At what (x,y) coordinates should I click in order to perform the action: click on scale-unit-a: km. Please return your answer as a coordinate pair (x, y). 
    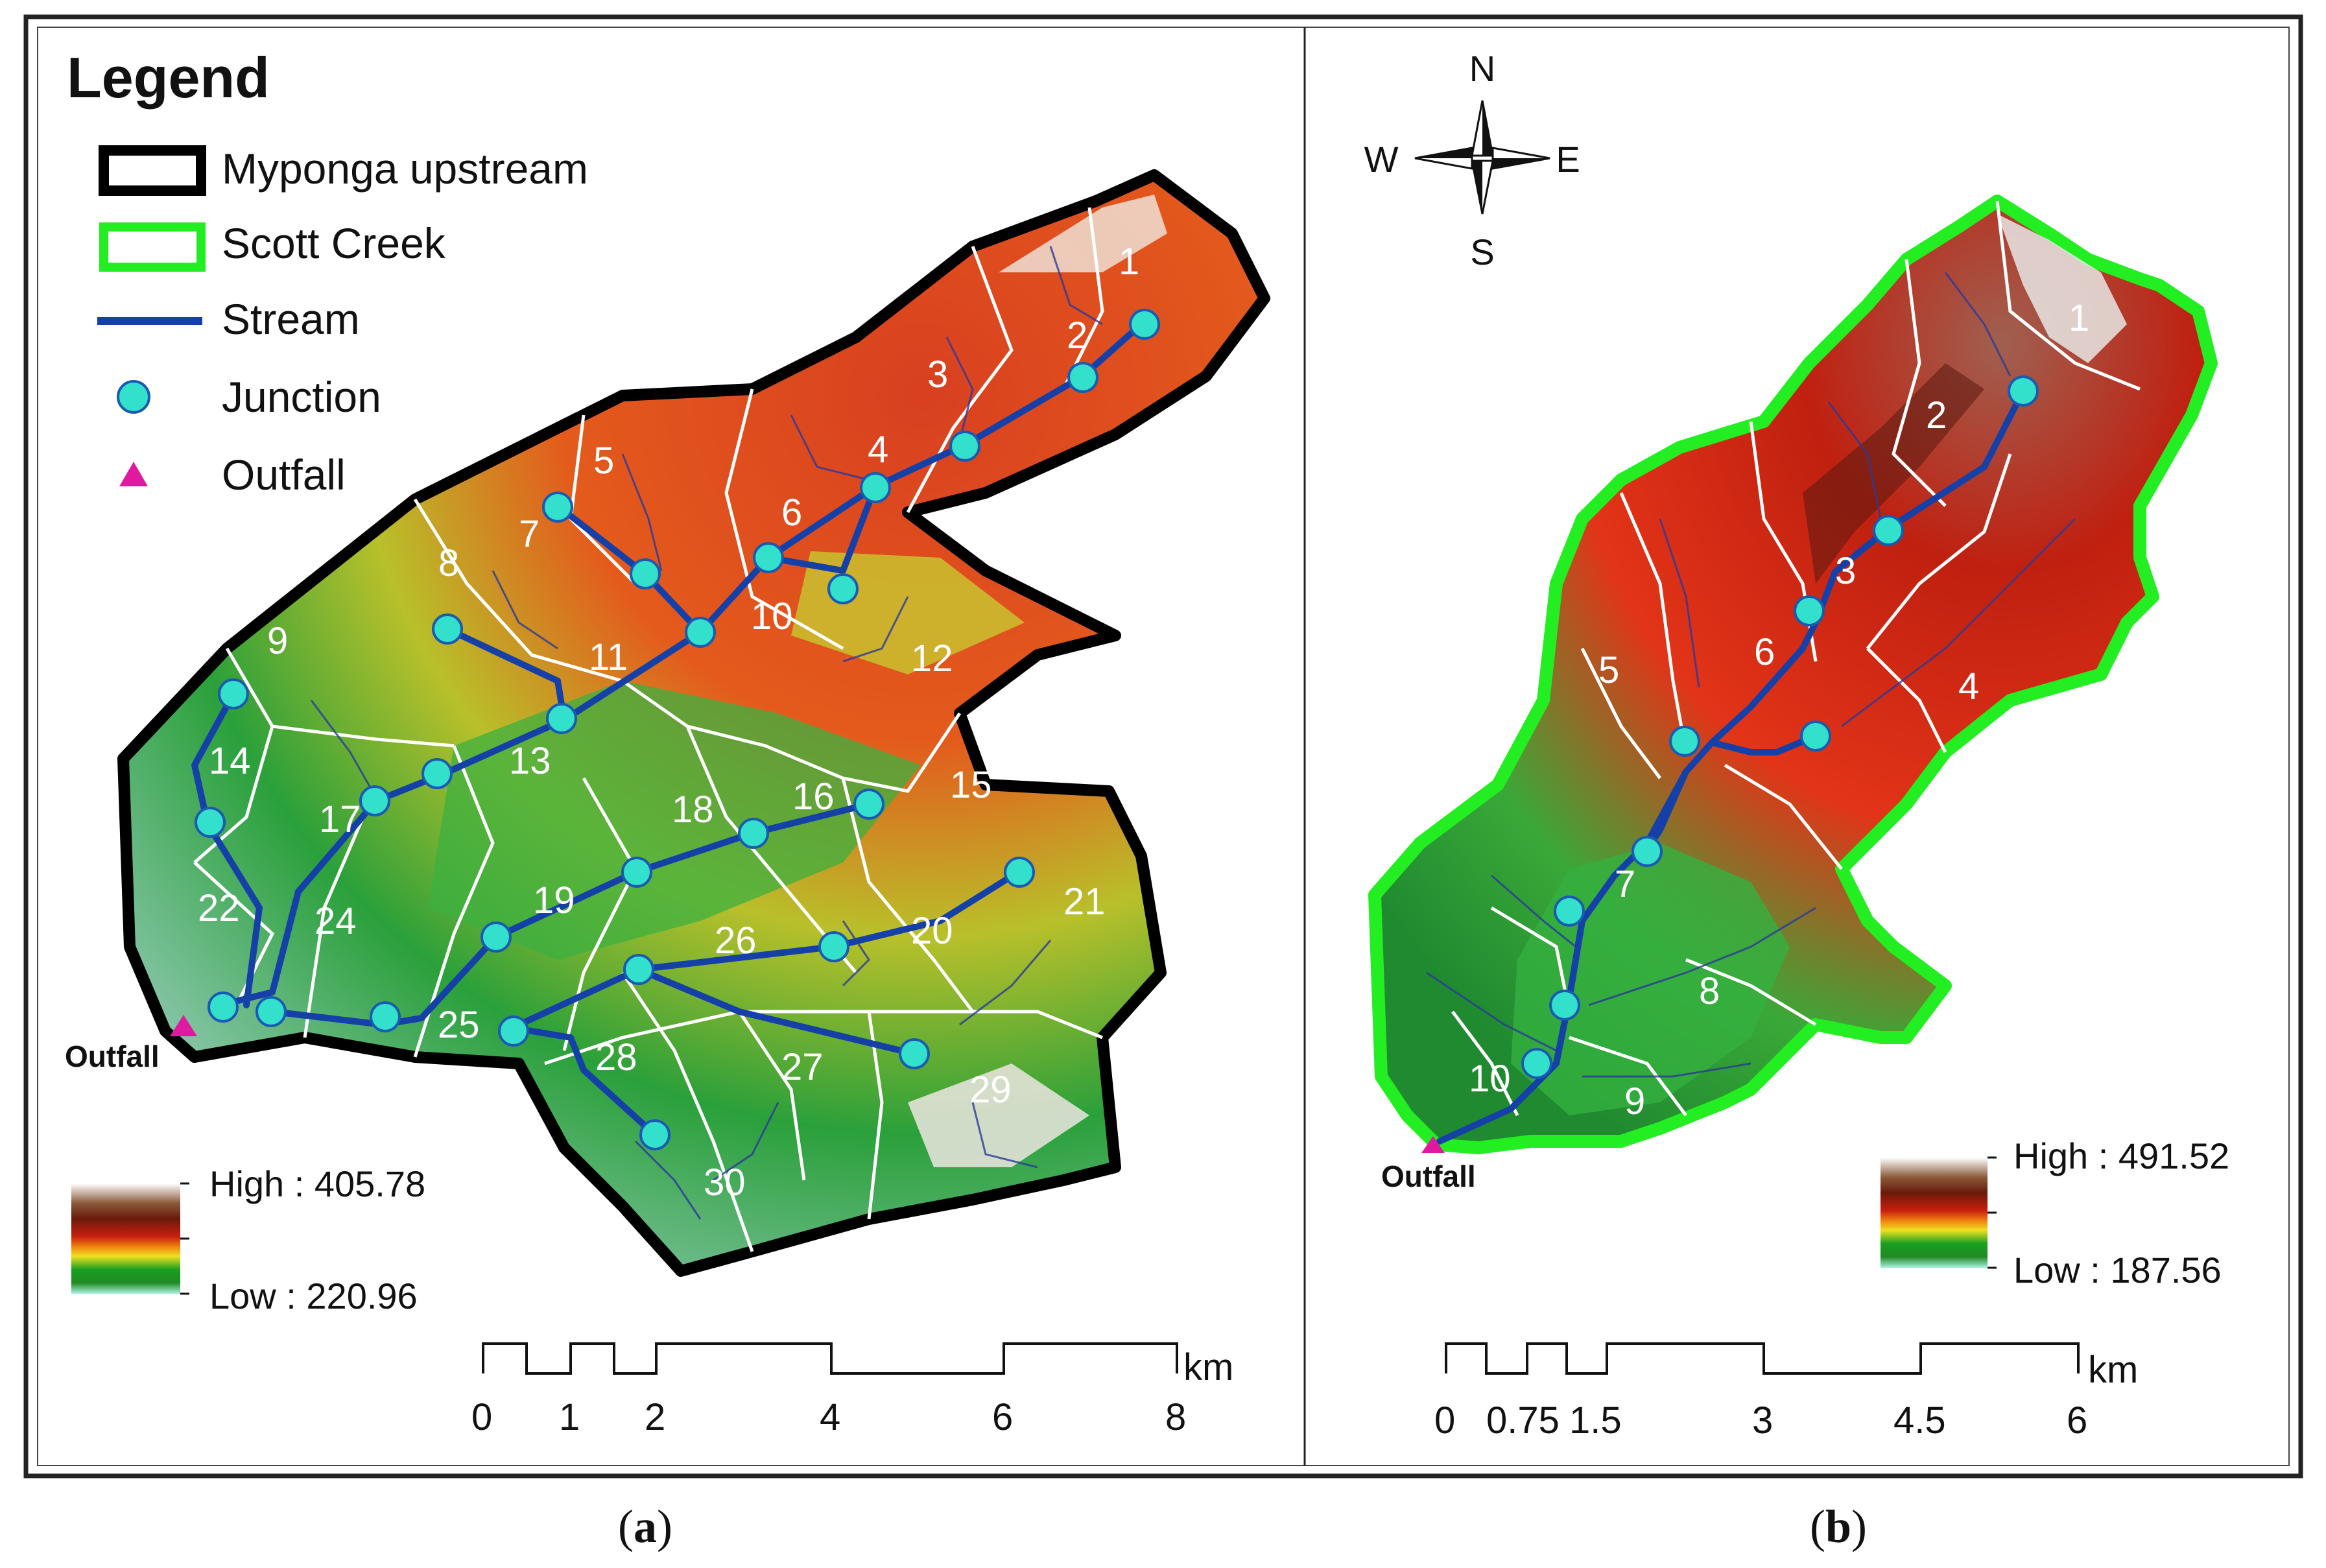
    Looking at the image, I should click on (1208, 1367).